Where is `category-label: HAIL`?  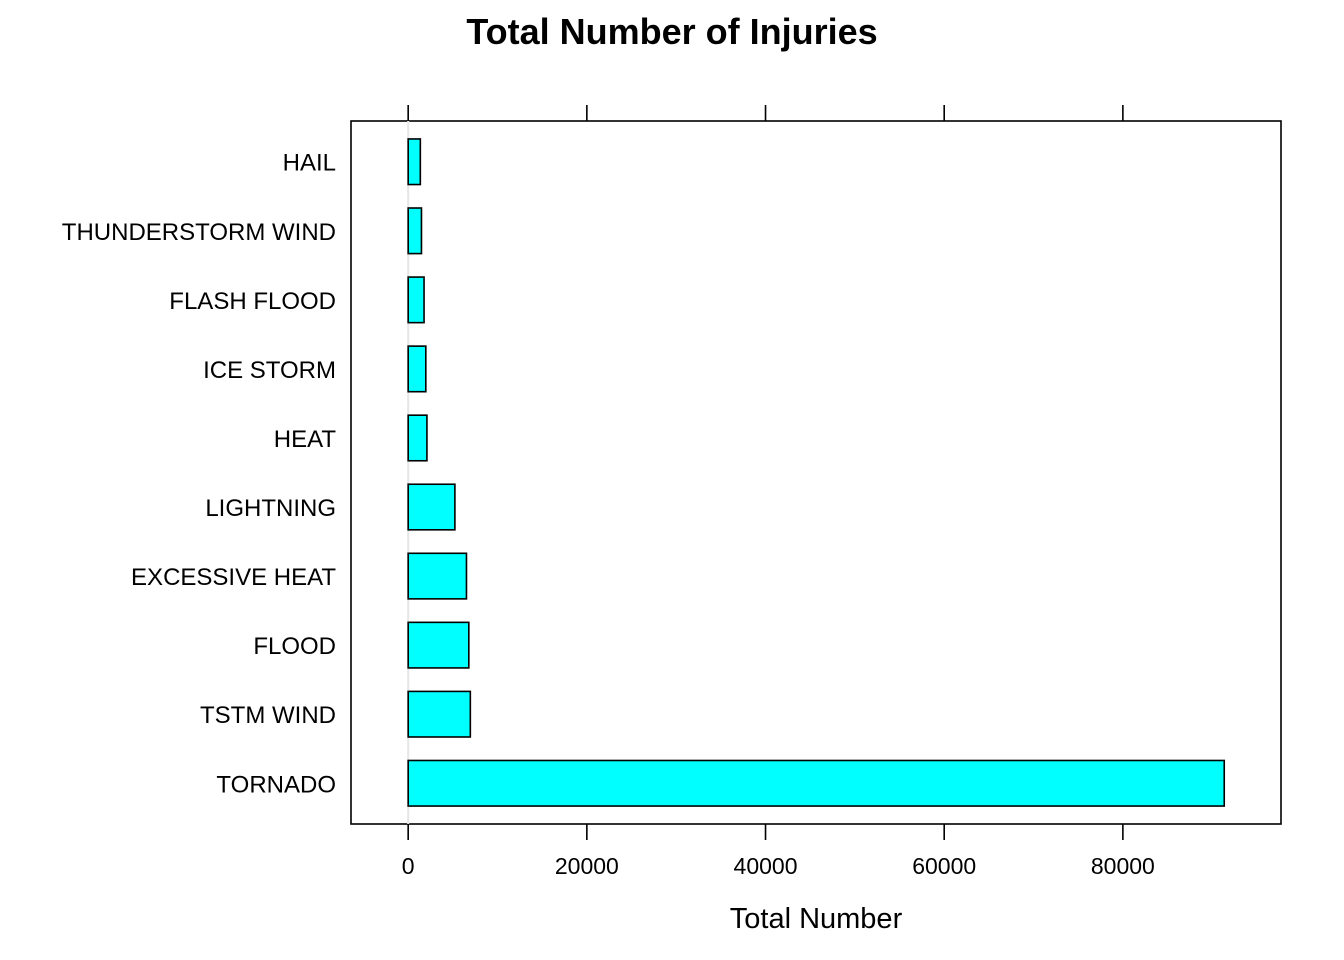 category-label: HAIL is located at coordinates (309, 163).